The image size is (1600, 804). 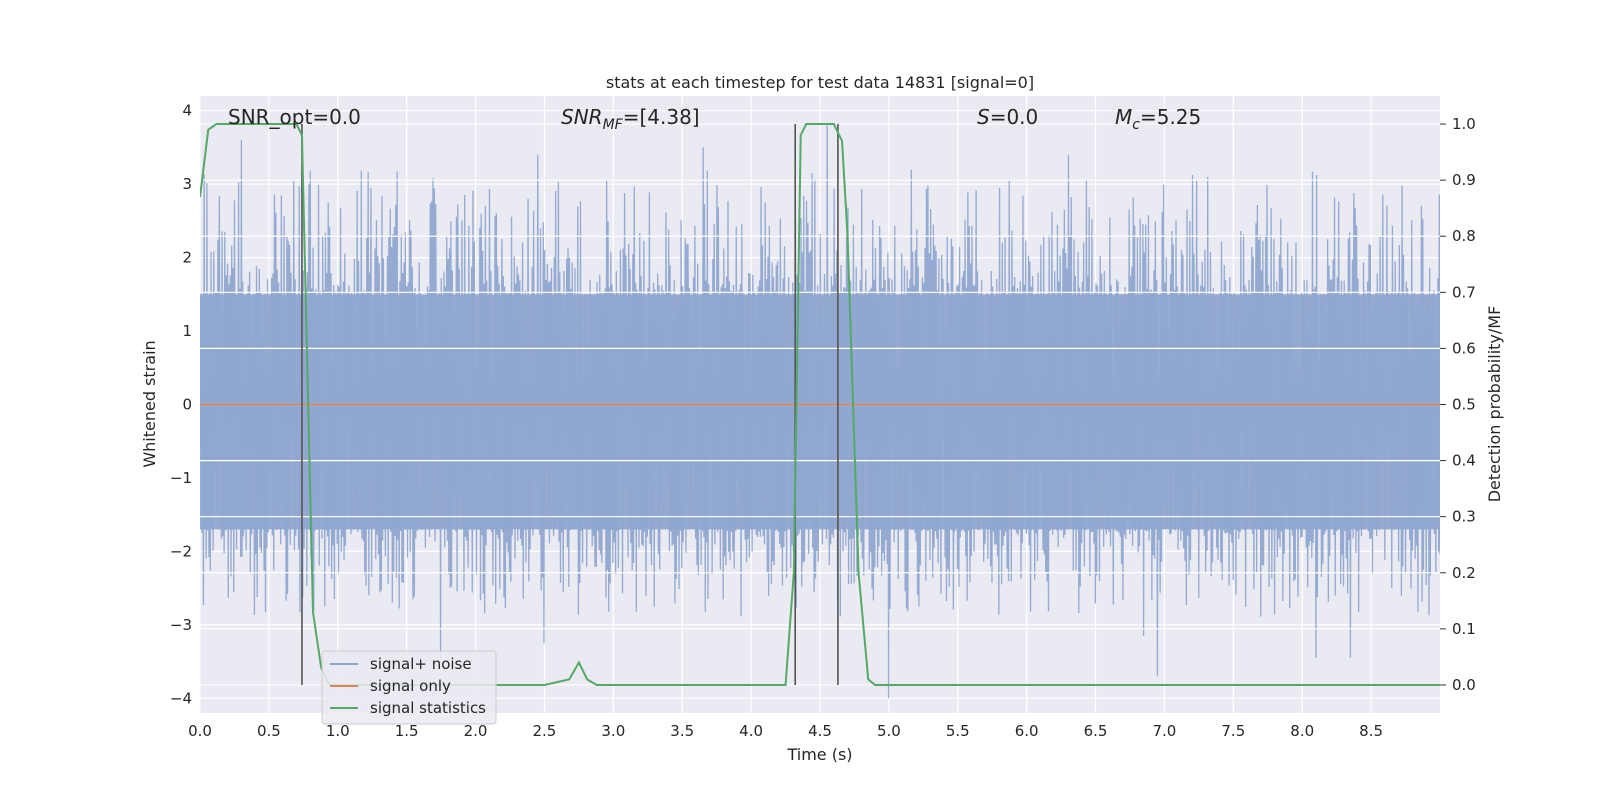 What do you see at coordinates (421, 664) in the screenshot?
I see `legend-label-signal-noise: signal+ noise` at bounding box center [421, 664].